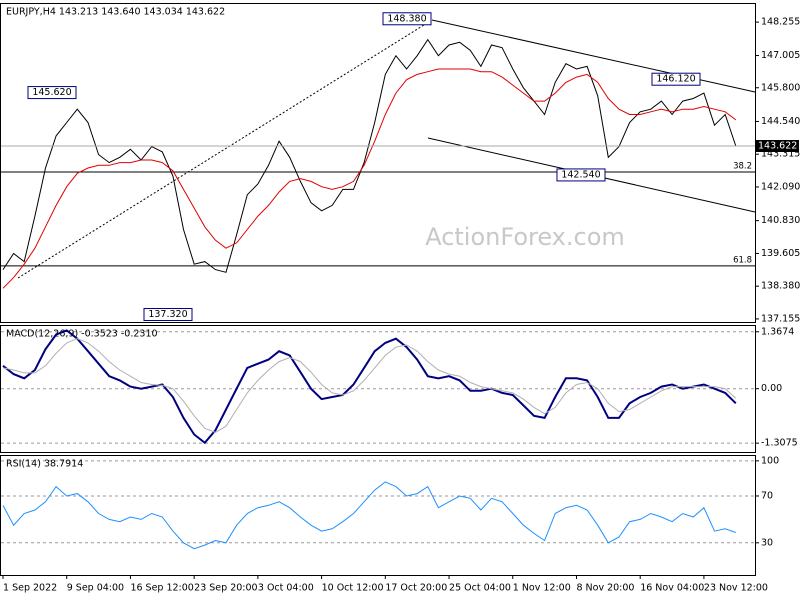  What do you see at coordinates (161, 588) in the screenshot?
I see `x-tick-label: 16 Sep 12:00` at bounding box center [161, 588].